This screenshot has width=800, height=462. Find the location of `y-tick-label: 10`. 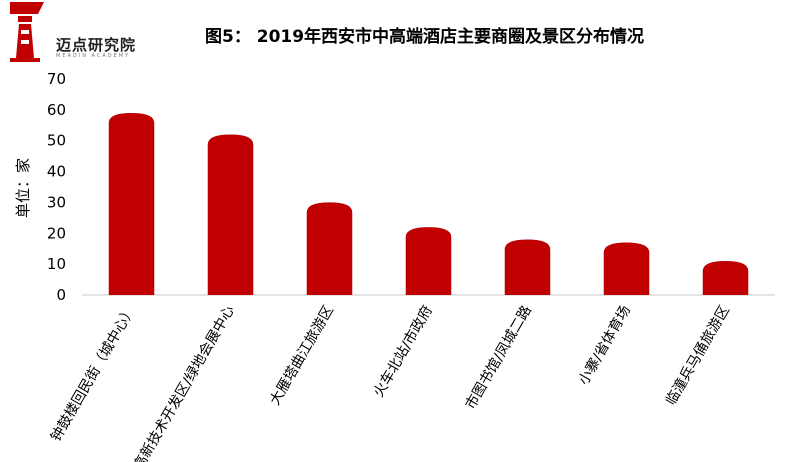

y-tick-label: 10 is located at coordinates (56, 264).